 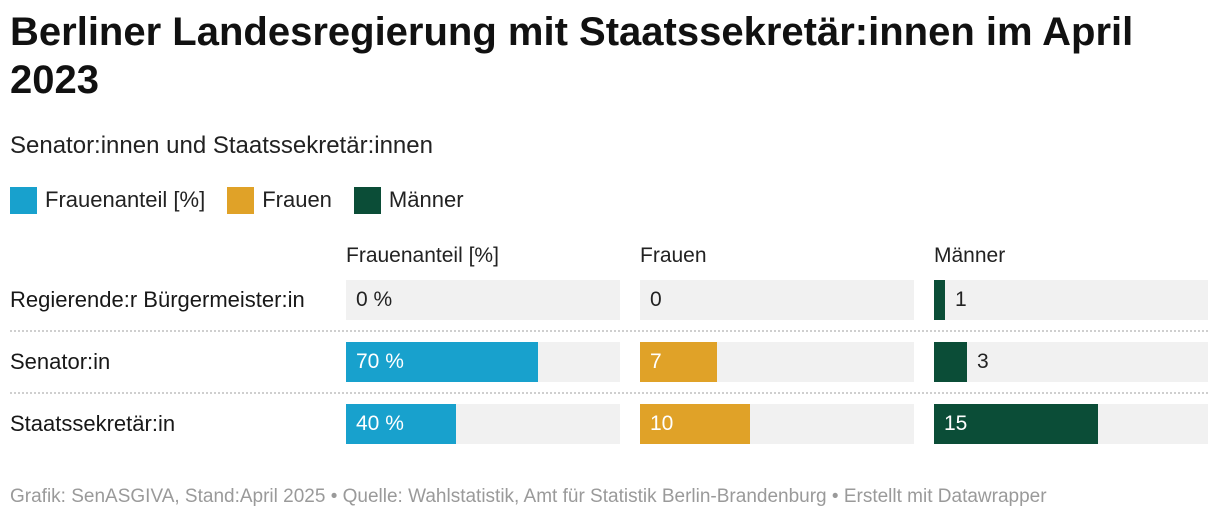 I want to click on bar-track: 0 %, so click(x=483, y=300).